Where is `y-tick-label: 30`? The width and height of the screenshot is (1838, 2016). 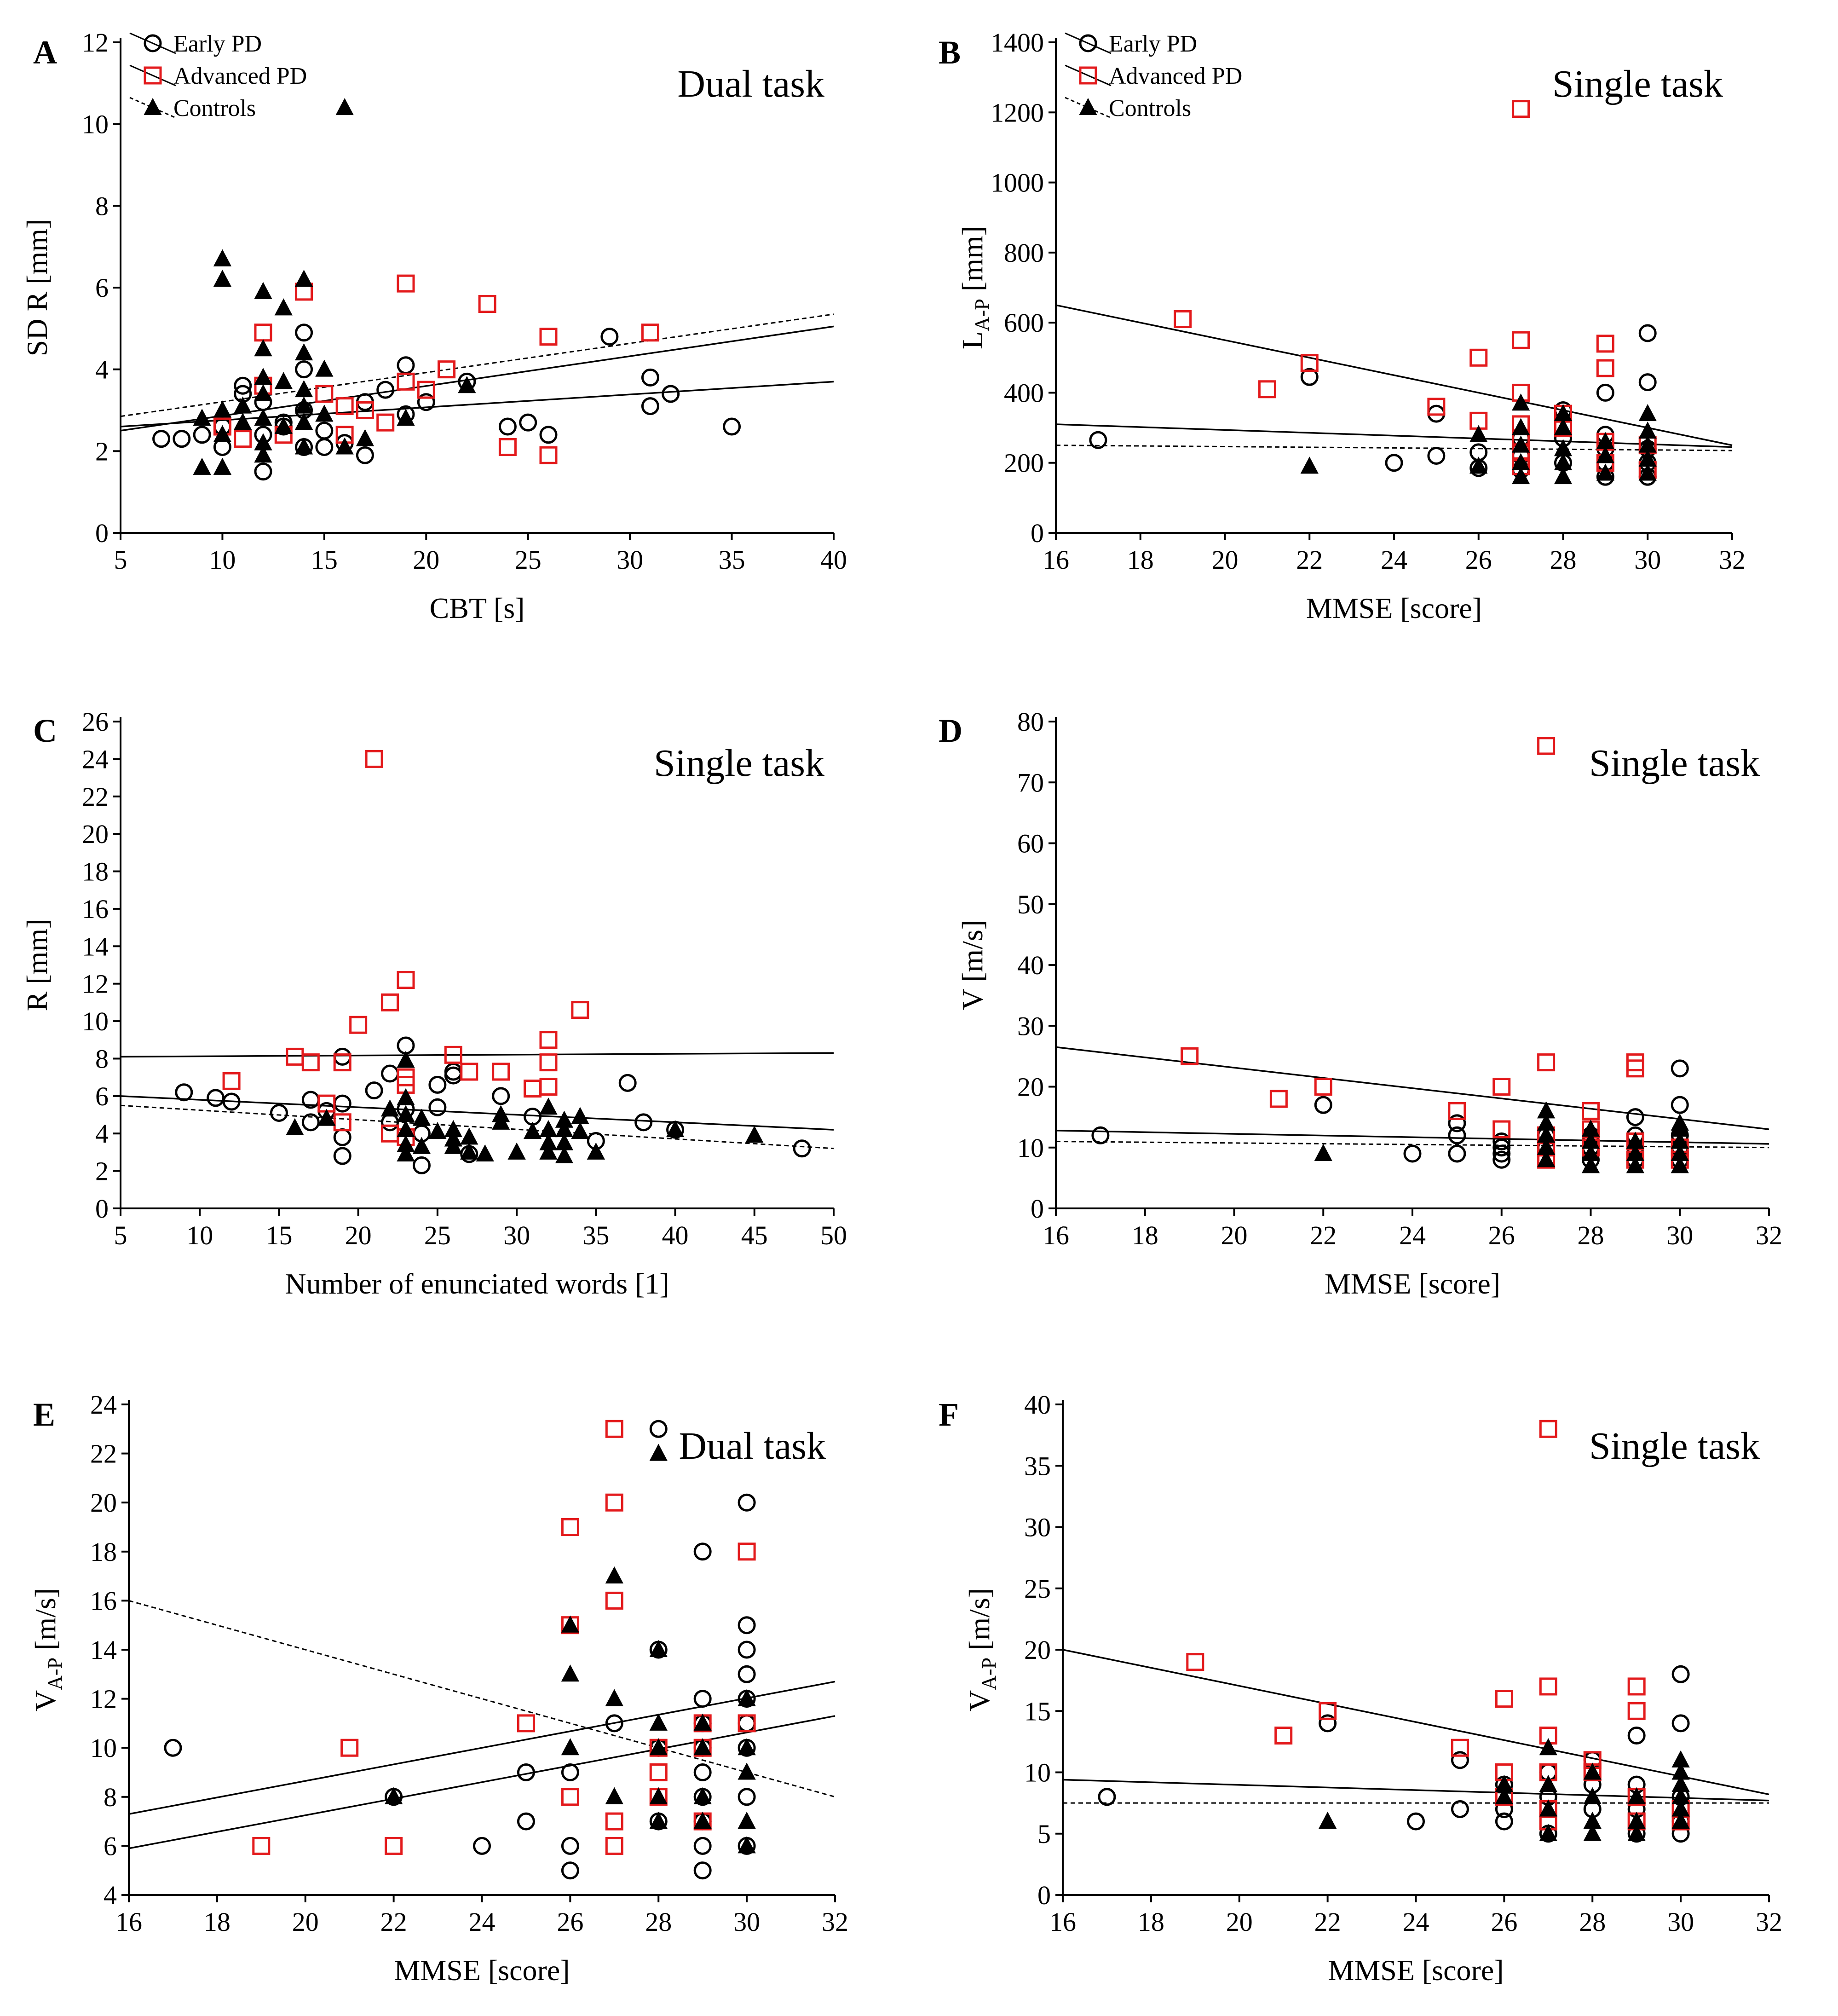
y-tick-label: 30 is located at coordinates (1030, 1026).